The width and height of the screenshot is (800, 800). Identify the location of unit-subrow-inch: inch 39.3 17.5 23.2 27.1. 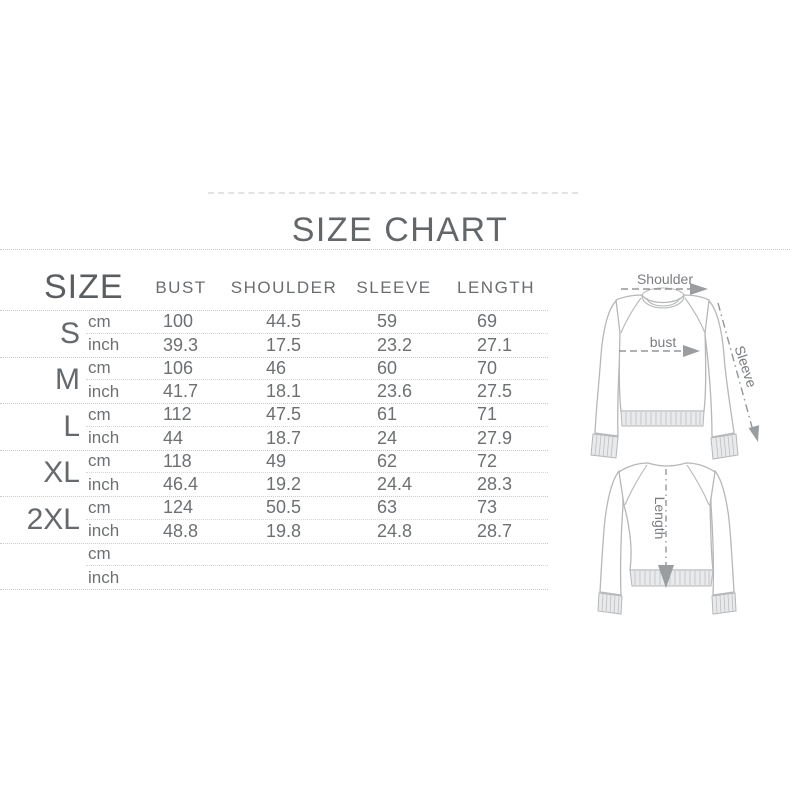
(317, 345).